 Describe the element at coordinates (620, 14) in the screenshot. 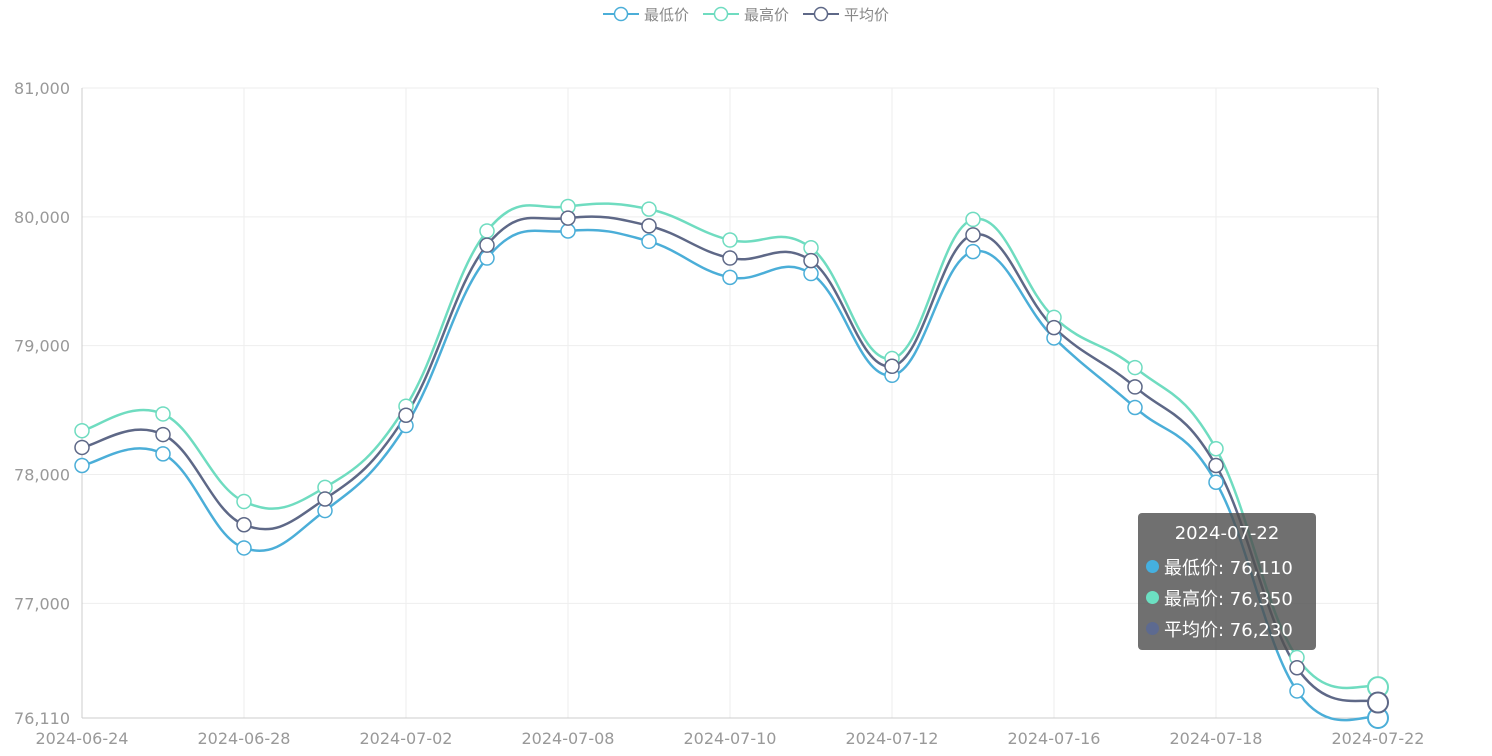

I see `legend-low-line-icon` at that location.